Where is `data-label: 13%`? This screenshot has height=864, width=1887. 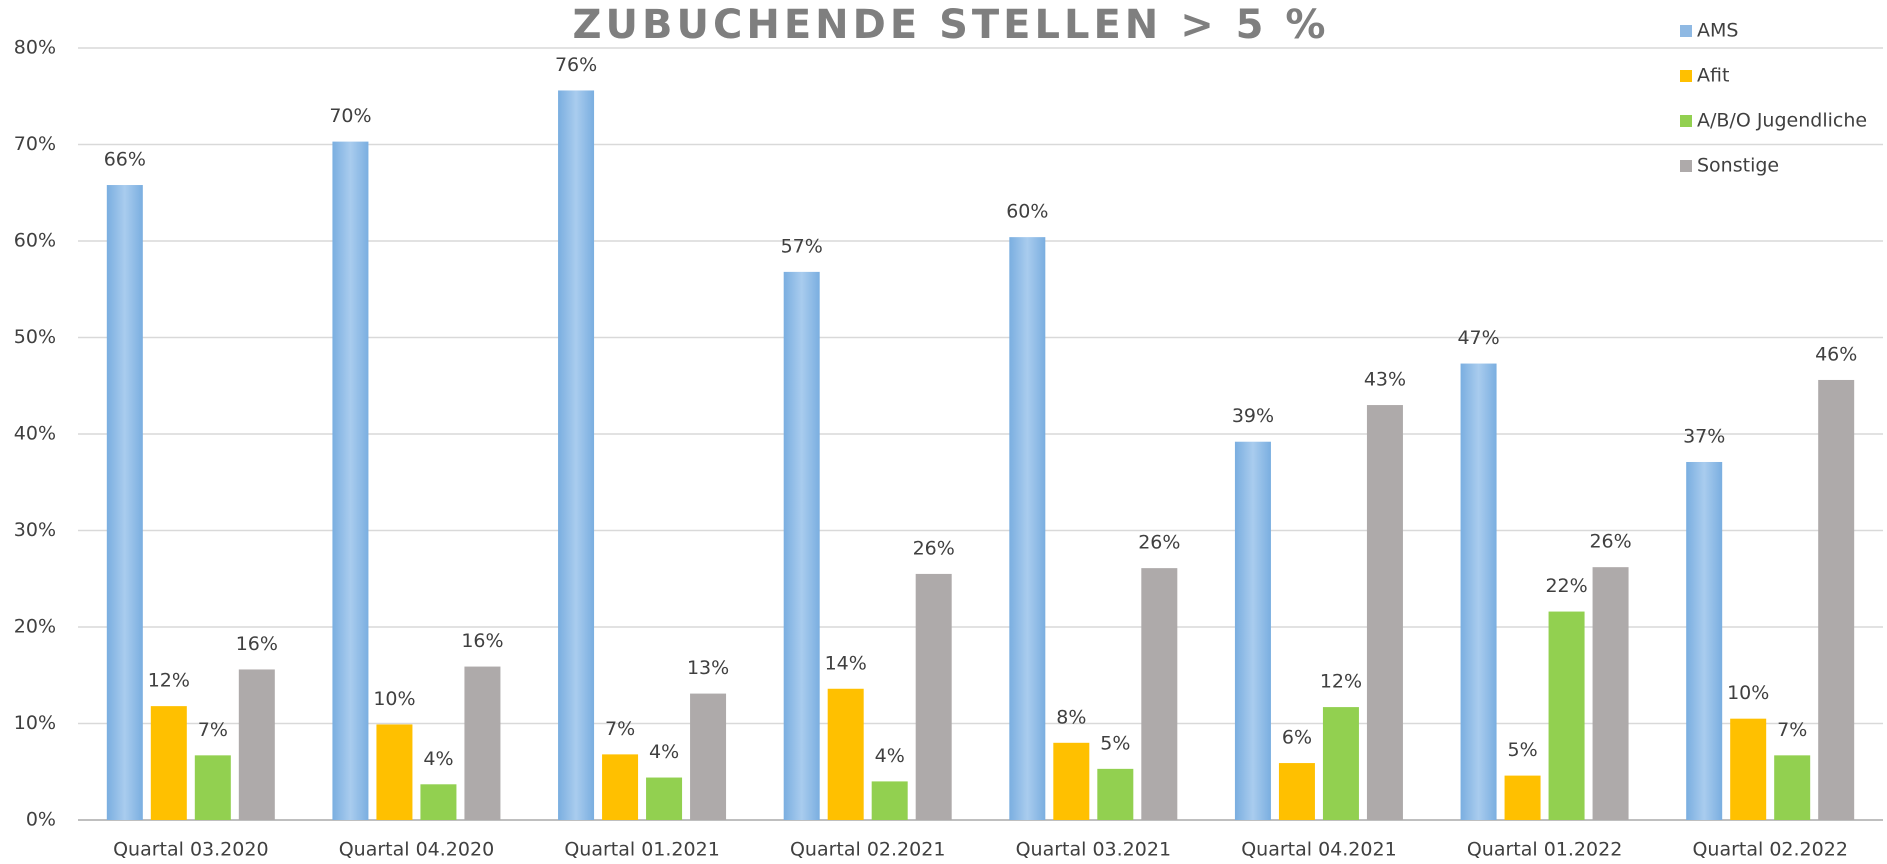 data-label: 13% is located at coordinates (708, 668).